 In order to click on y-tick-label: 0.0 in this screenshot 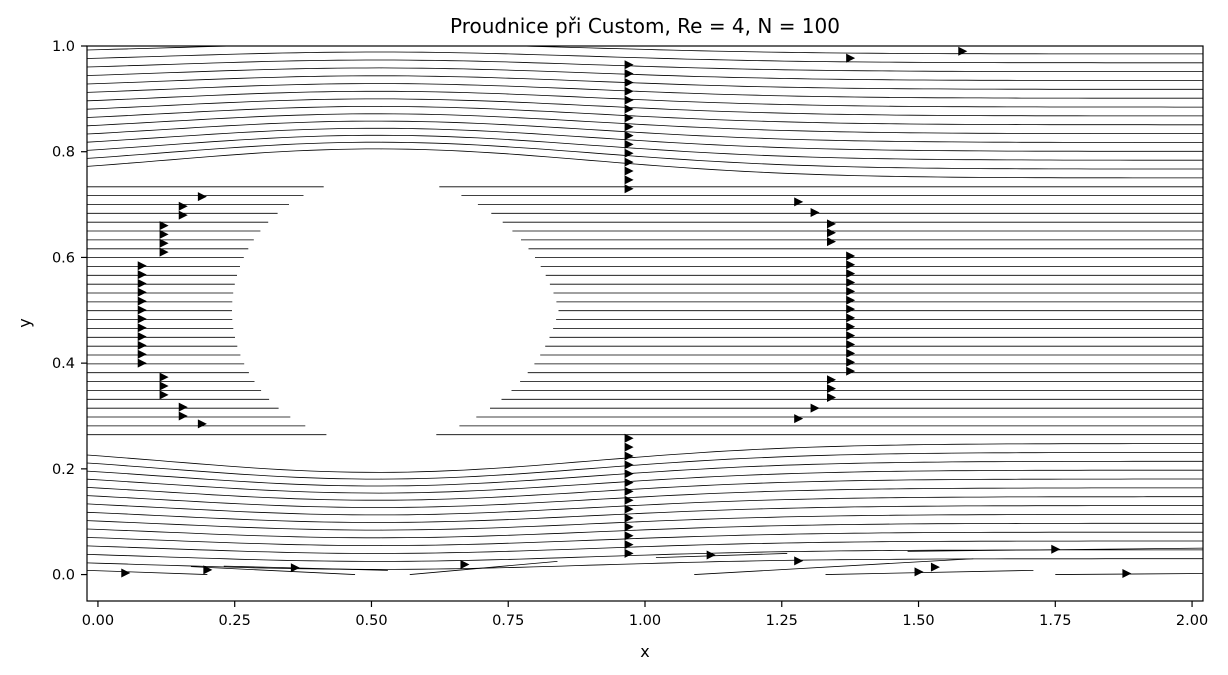, I will do `click(63, 576)`.